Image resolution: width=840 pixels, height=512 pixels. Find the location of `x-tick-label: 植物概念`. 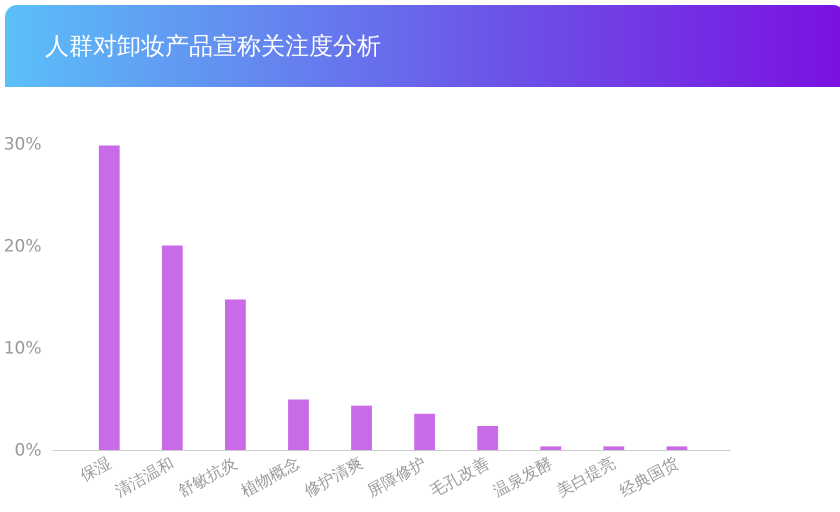

x-tick-label: 植物概念 is located at coordinates (271, 477).